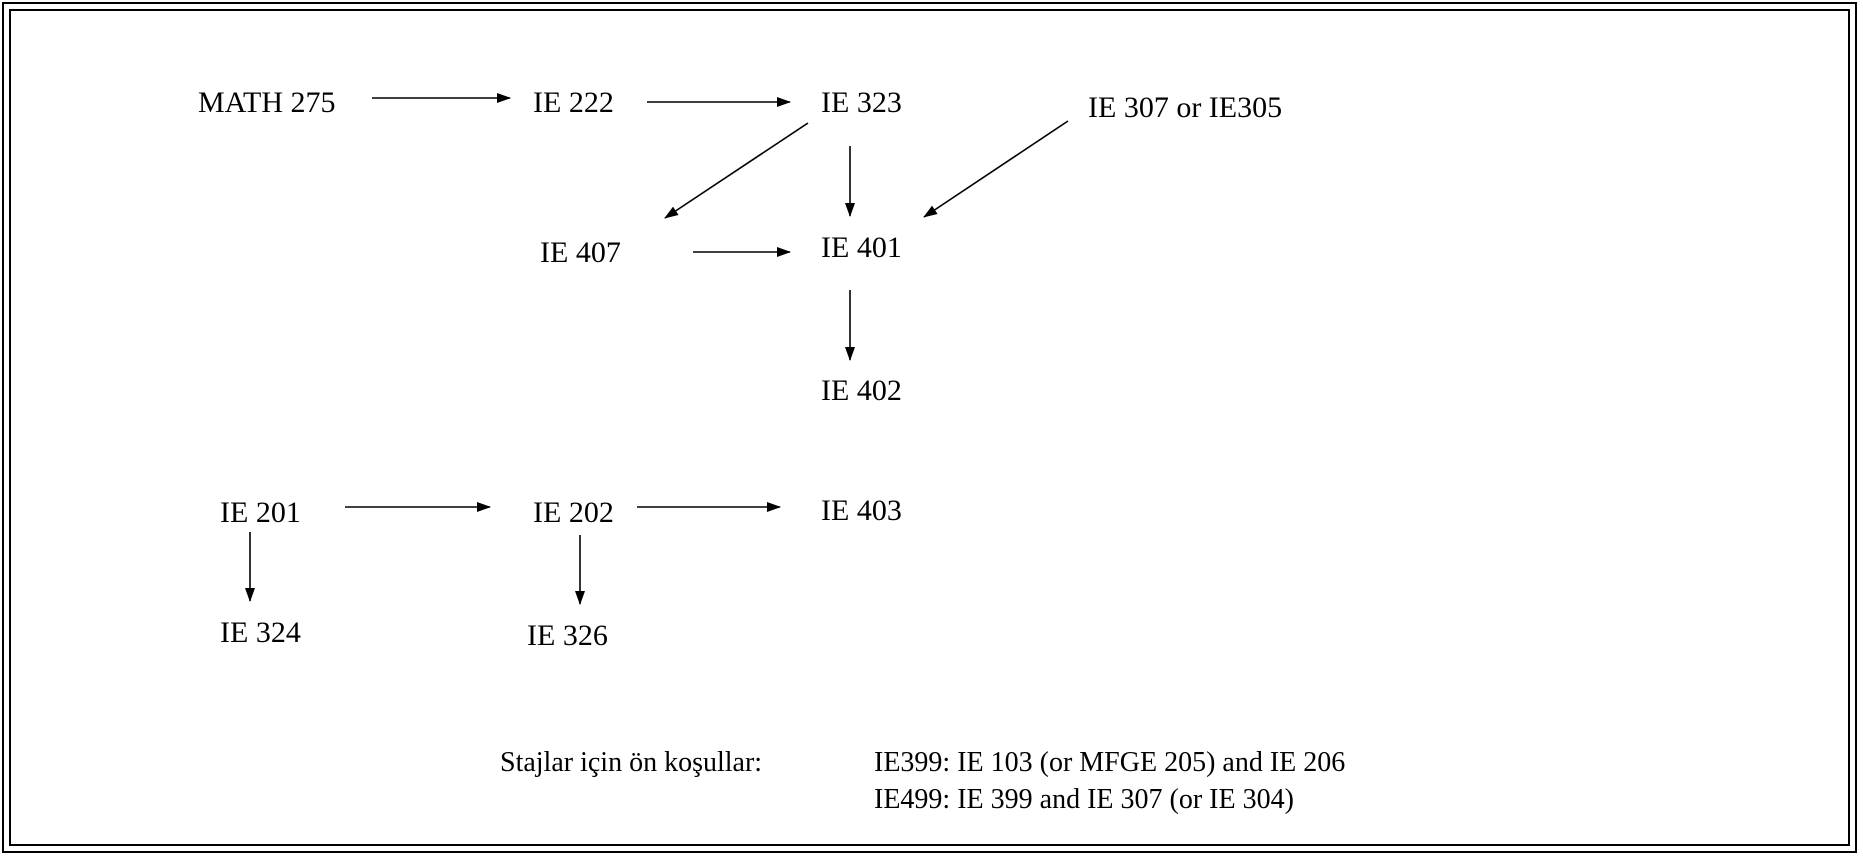 This screenshot has width=1863, height=859. What do you see at coordinates (736, 170) in the screenshot?
I see `arrow-ie323-ie407` at bounding box center [736, 170].